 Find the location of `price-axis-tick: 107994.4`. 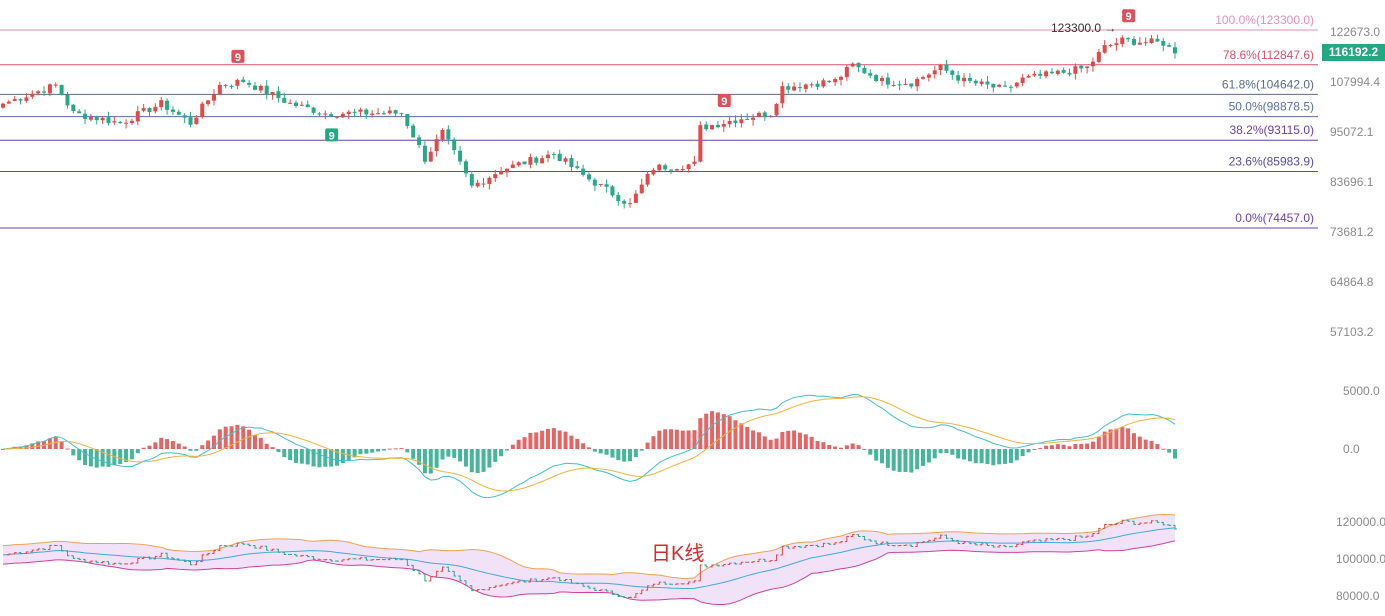

price-axis-tick: 107994.4 is located at coordinates (1355, 82).